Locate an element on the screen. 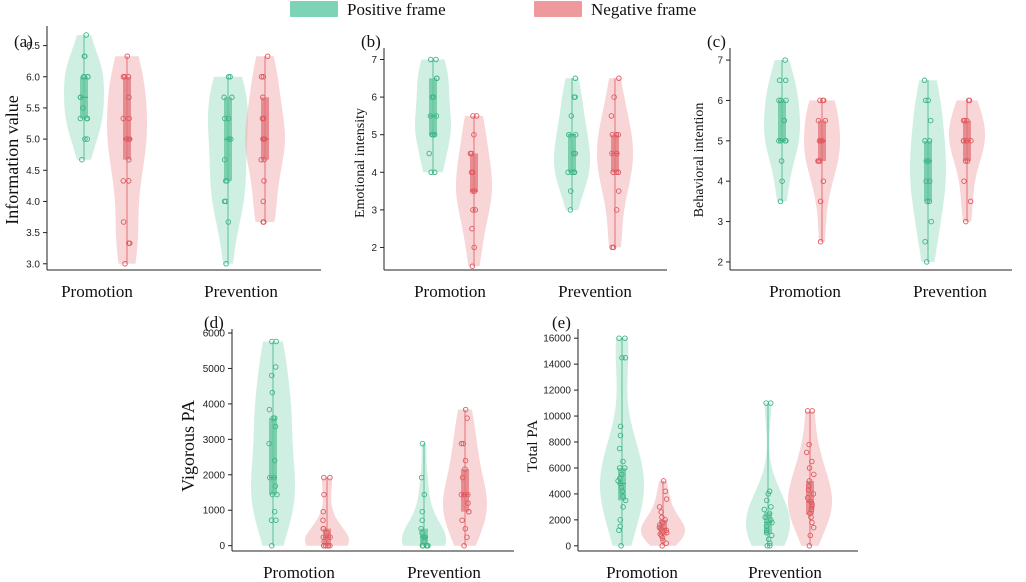 The image size is (1026, 582). panel-d-xlabel-promotion: Promotion is located at coordinates (299, 572).